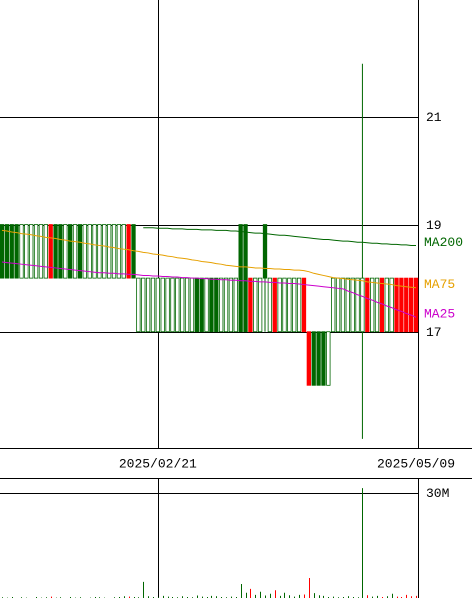  What do you see at coordinates (158, 463) in the screenshot?
I see `x-tick-label: 2025/02/21` at bounding box center [158, 463].